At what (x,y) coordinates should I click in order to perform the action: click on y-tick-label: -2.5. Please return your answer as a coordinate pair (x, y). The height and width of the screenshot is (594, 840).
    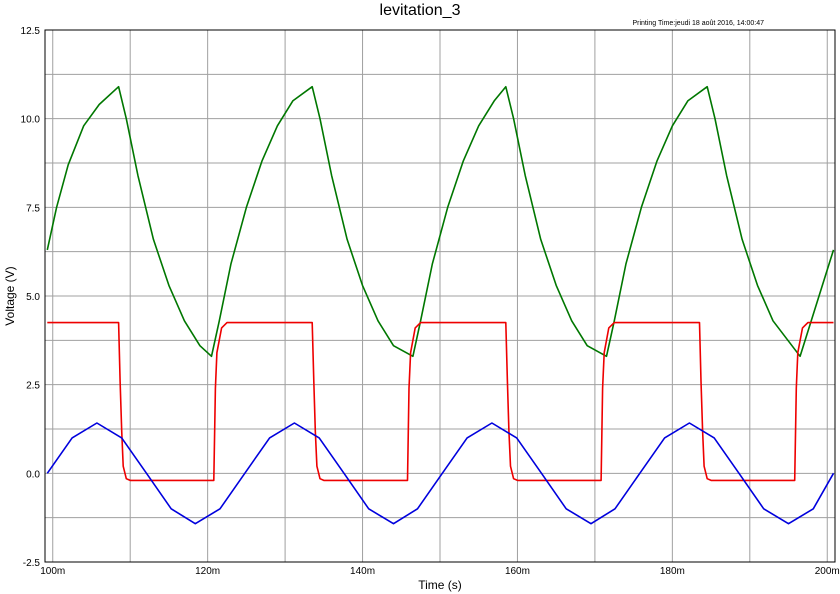
    Looking at the image, I should click on (32, 563).